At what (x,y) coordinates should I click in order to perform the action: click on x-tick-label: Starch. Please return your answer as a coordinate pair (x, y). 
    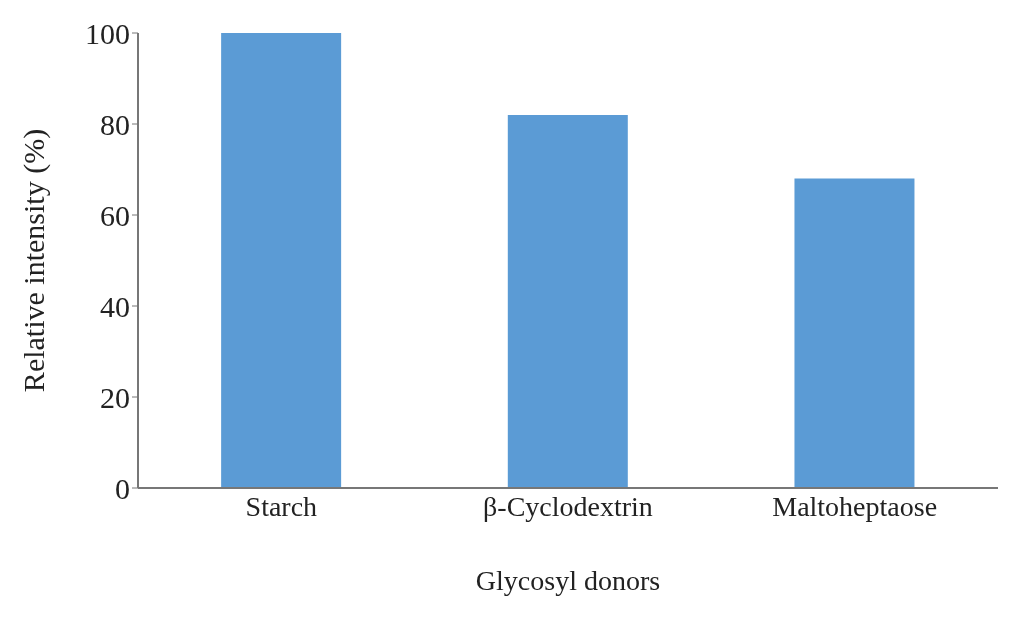
    Looking at the image, I should click on (281, 506).